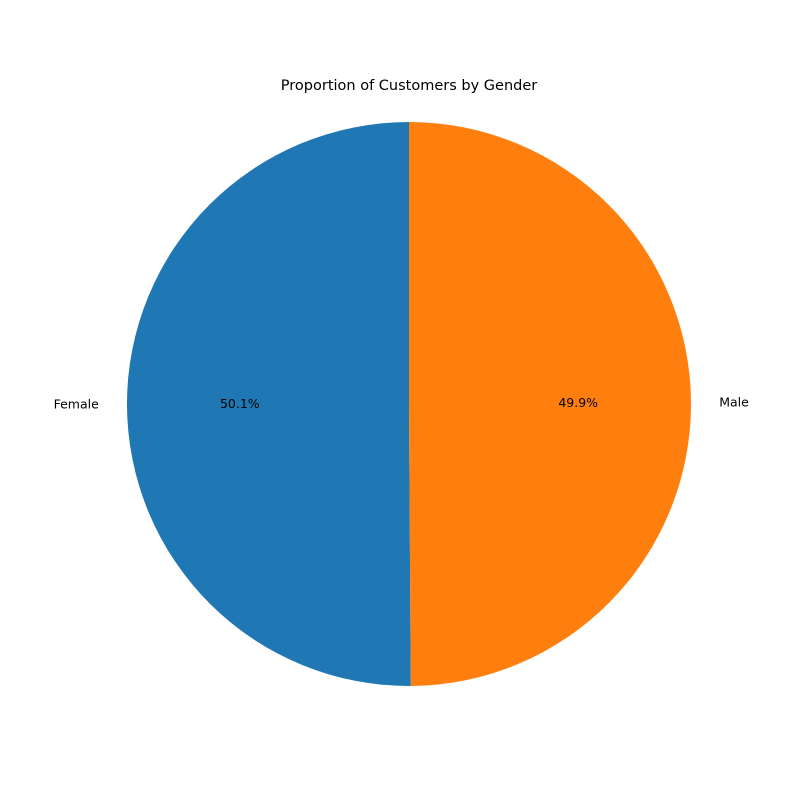  What do you see at coordinates (734, 402) in the screenshot?
I see `slice-label-male: Male` at bounding box center [734, 402].